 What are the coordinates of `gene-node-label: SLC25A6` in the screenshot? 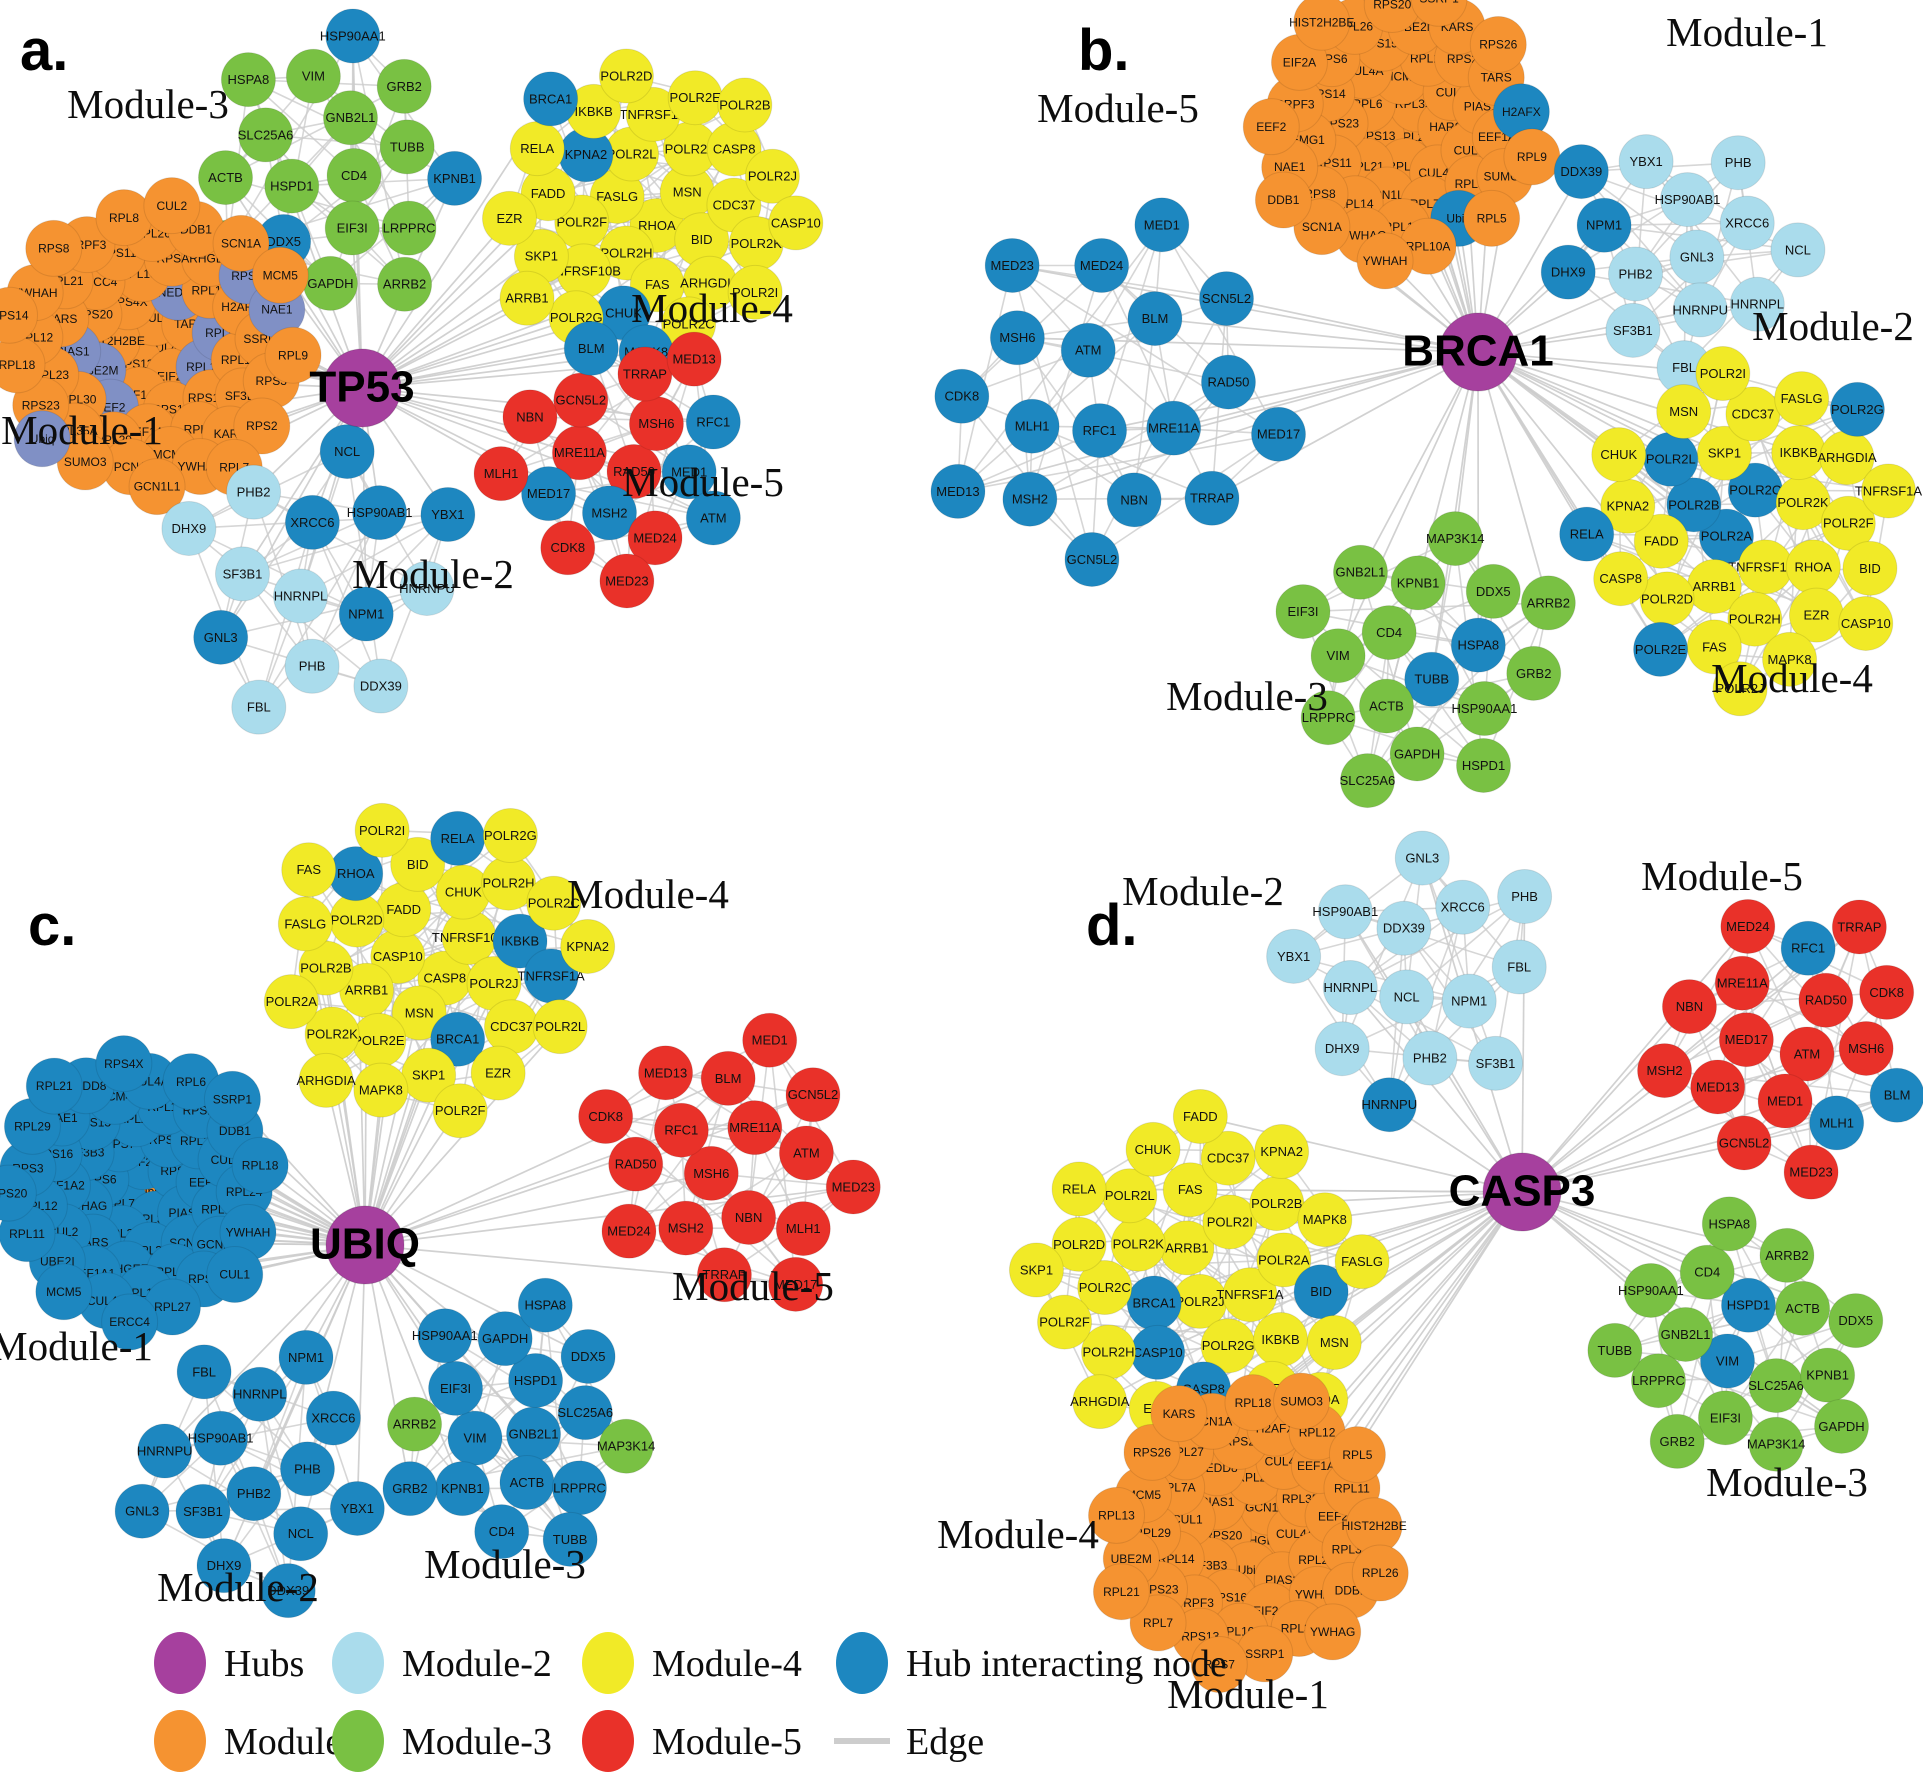 It's located at (585, 1412).